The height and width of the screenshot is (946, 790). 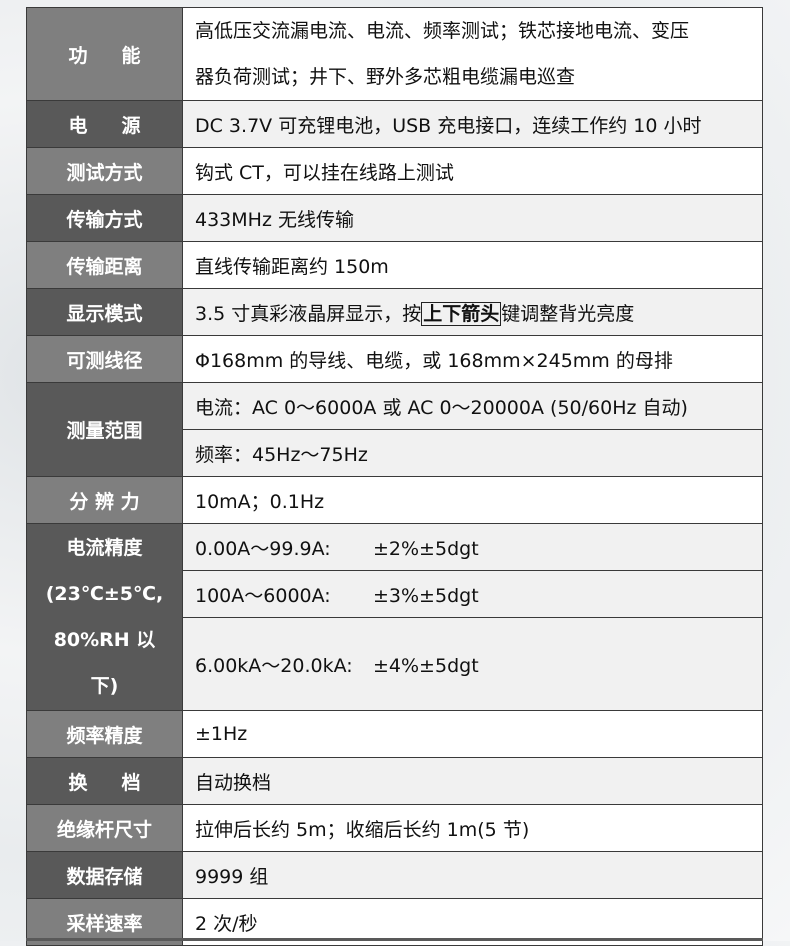 What do you see at coordinates (472, 828) in the screenshot?
I see `value-rod-size: 拉伸后长约 5m；收缩后长约 1m(5 节)` at bounding box center [472, 828].